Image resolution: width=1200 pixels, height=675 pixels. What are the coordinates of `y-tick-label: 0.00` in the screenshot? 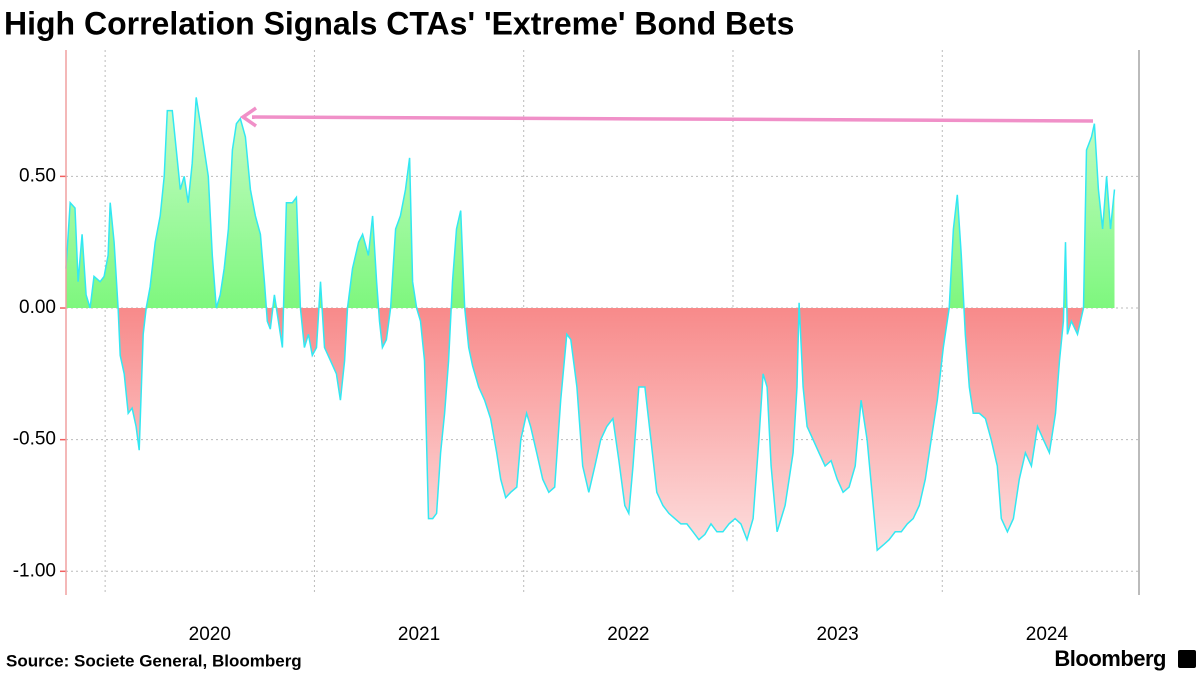 It's located at (37, 307).